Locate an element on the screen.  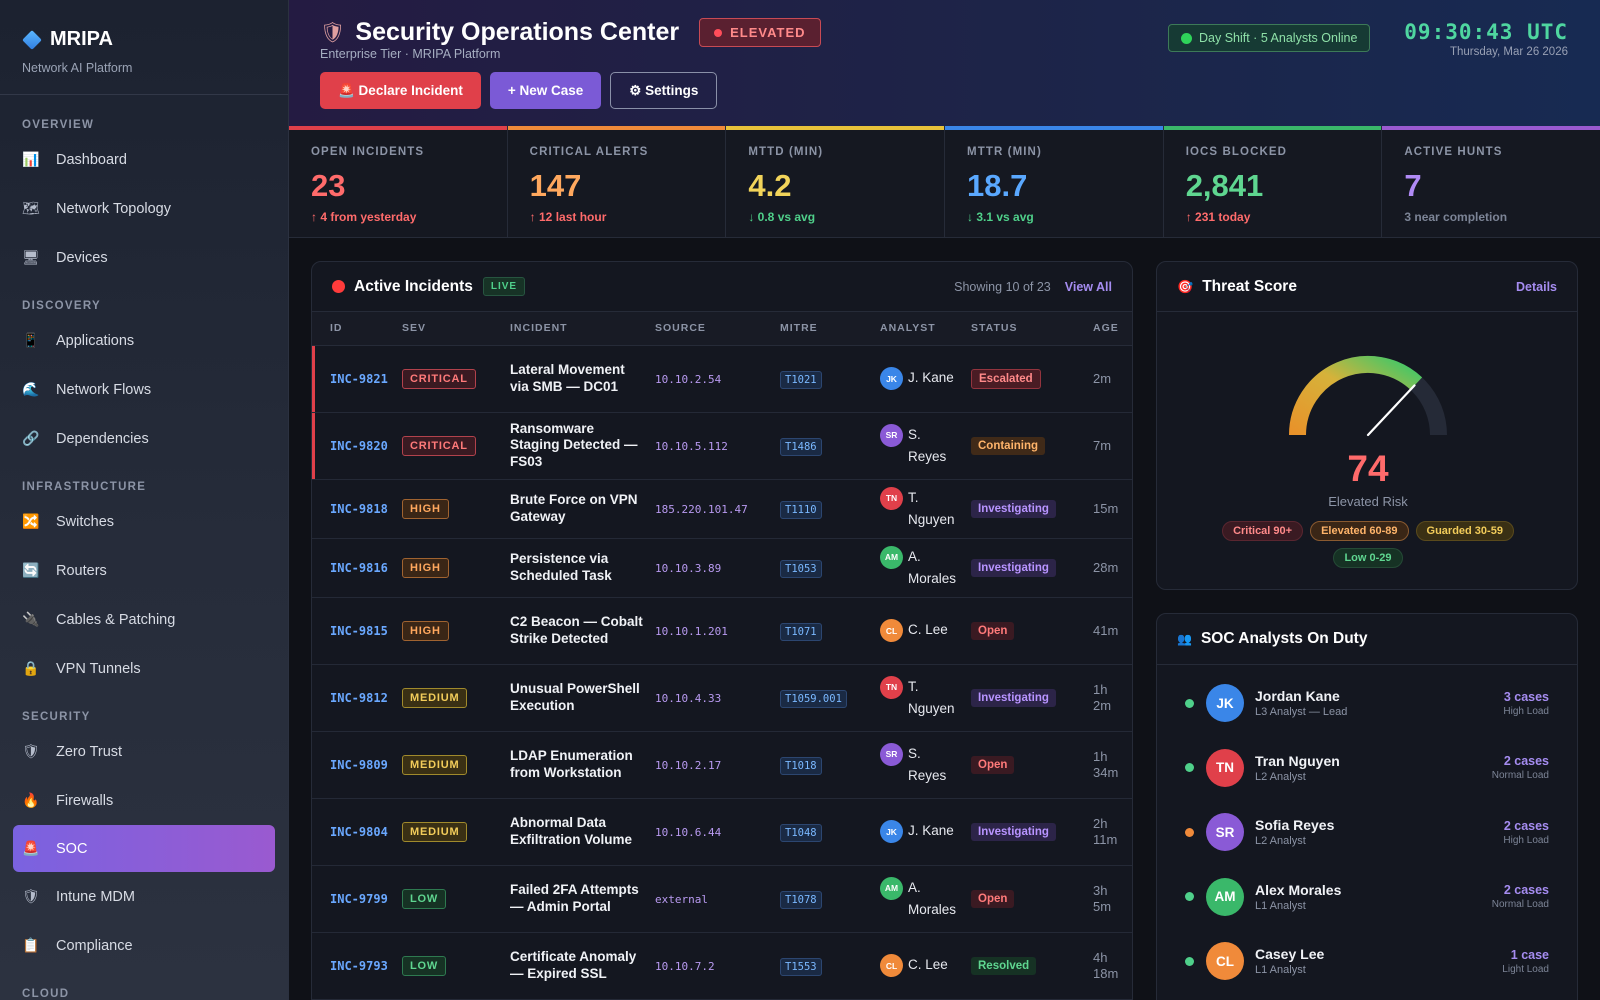
view-all-link: View All is located at coordinates (1088, 286).